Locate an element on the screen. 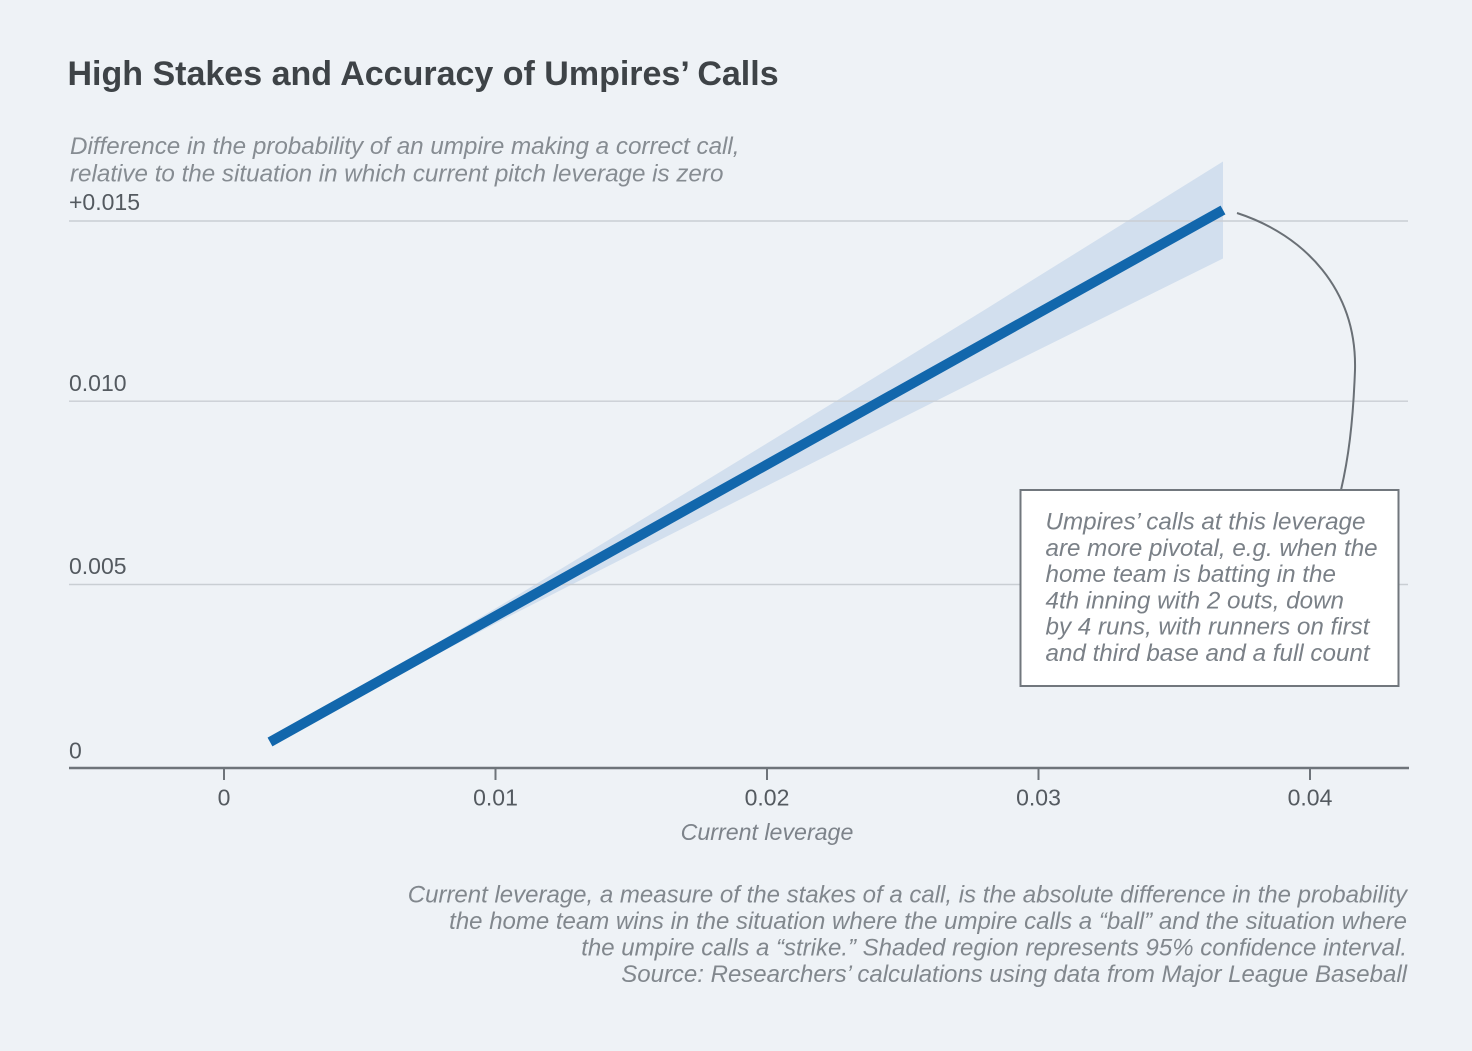  svg-text:are more pivotal, e.g. when th: are more pivotal, e.g. when the is located at coordinates (1212, 548).